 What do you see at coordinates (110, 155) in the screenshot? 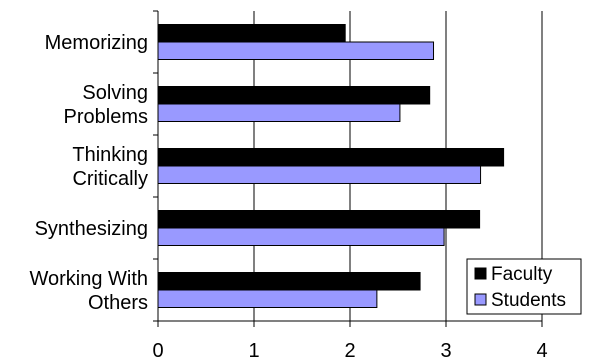
I see `category-label: Thinking` at bounding box center [110, 155].